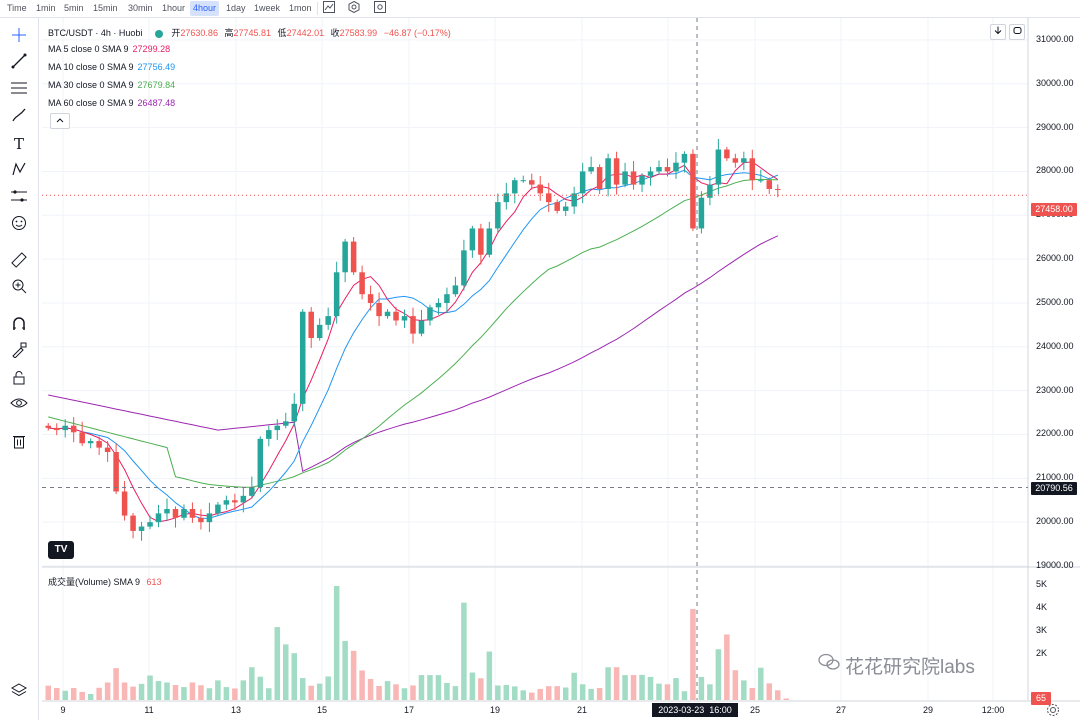 This screenshot has width=1080, height=720. What do you see at coordinates (156, 103) in the screenshot?
I see `ma60-value: 26487.48` at bounding box center [156, 103].